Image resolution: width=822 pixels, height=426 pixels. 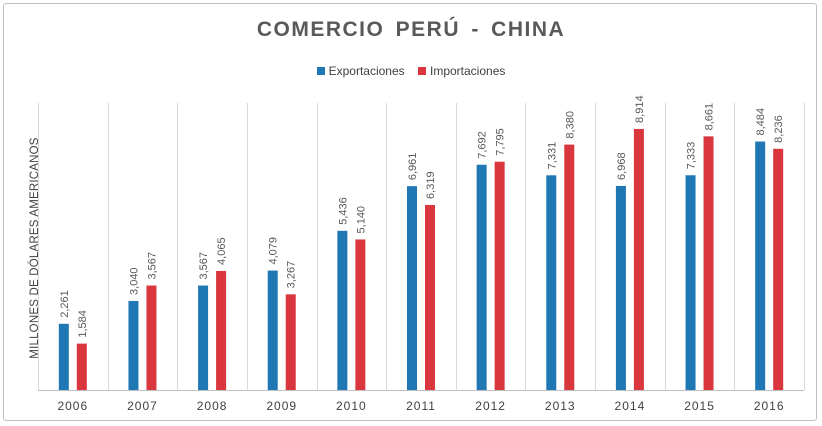 What do you see at coordinates (411, 29) in the screenshot?
I see `chart-title: COMERCIO PERÚ - CHINA` at bounding box center [411, 29].